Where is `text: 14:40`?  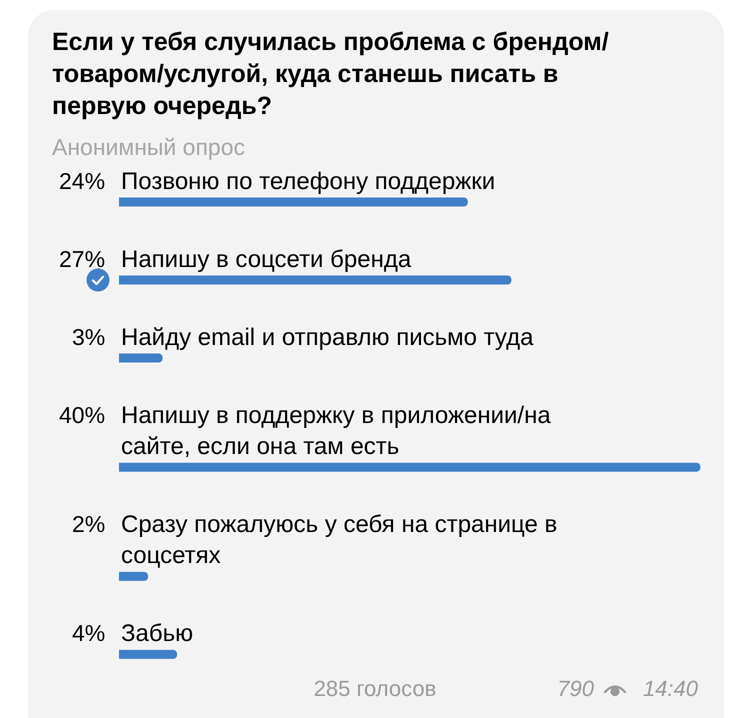
text: 14:40 is located at coordinates (670, 689).